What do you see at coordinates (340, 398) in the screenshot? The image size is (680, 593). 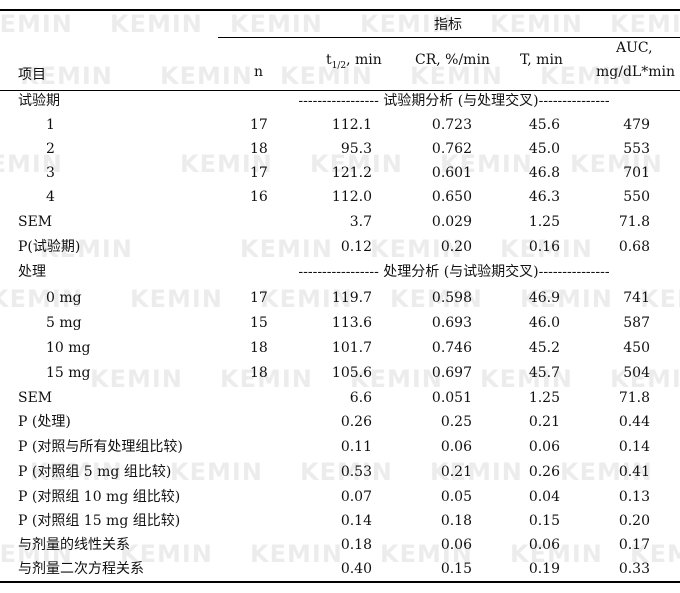 I see `table-row-sem: SEM 6.6 0.051 1.25 71.8` at bounding box center [340, 398].